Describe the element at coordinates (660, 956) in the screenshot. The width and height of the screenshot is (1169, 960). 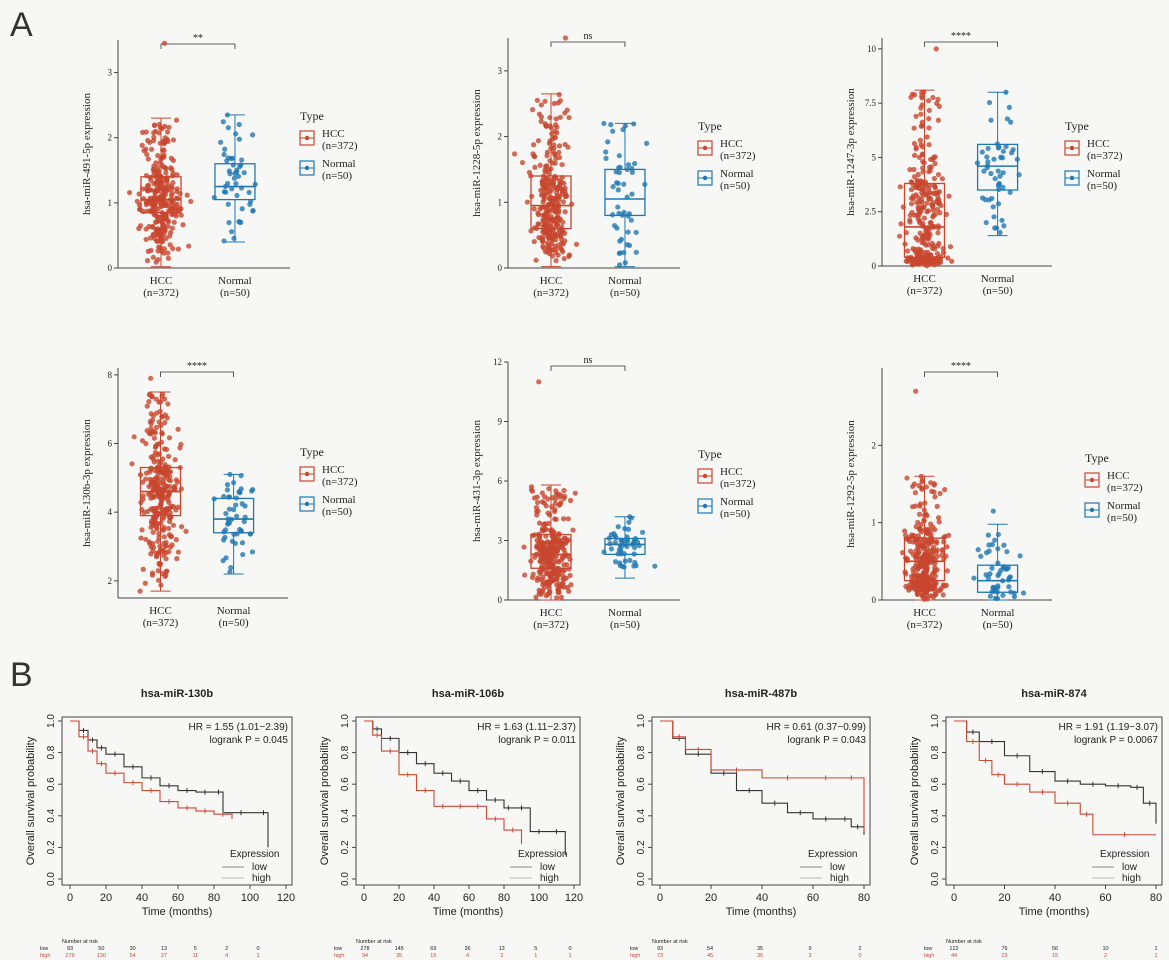
I see `risk-count: 73` at that location.